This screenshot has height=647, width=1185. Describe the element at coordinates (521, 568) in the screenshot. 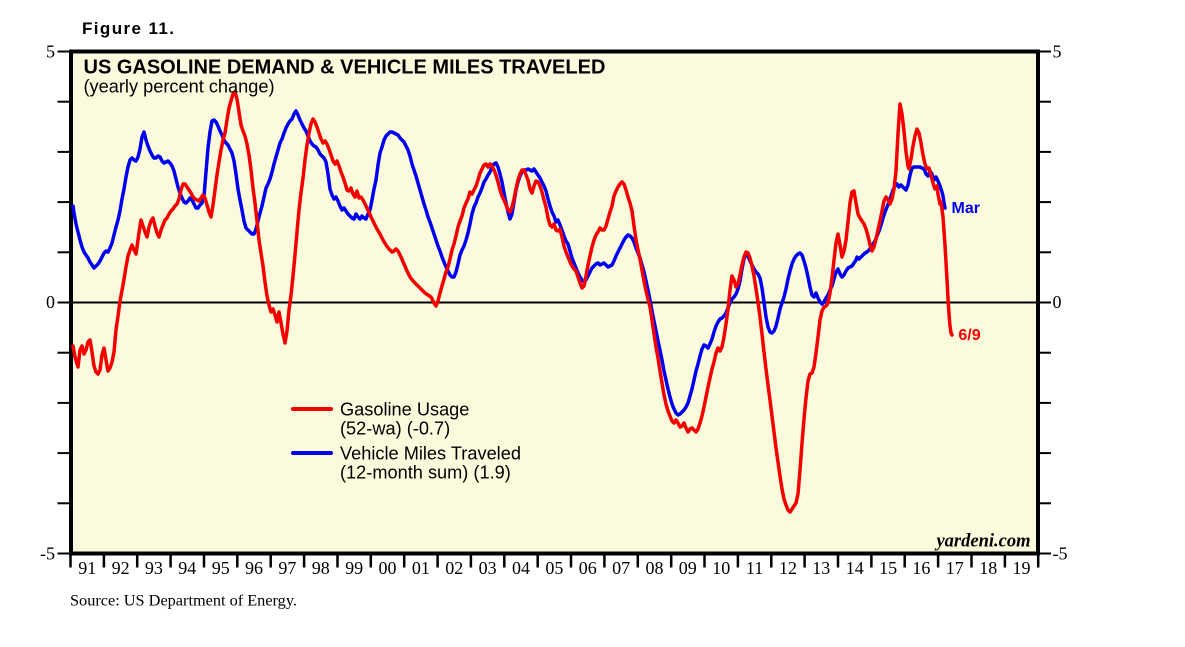

I see `svg-text: 04` at that location.